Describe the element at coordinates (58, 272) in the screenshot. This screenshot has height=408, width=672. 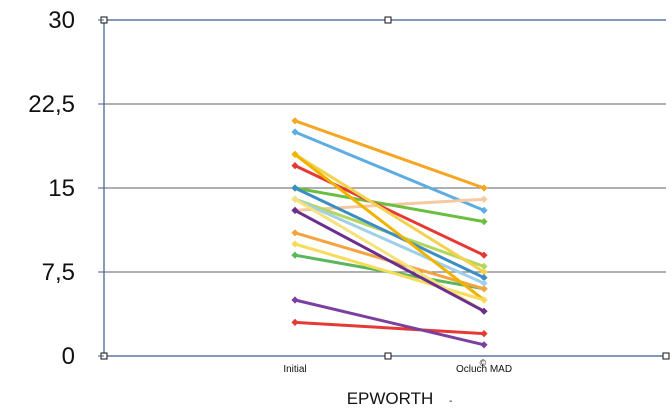
I see `y-tick-label: 7,5` at that location.